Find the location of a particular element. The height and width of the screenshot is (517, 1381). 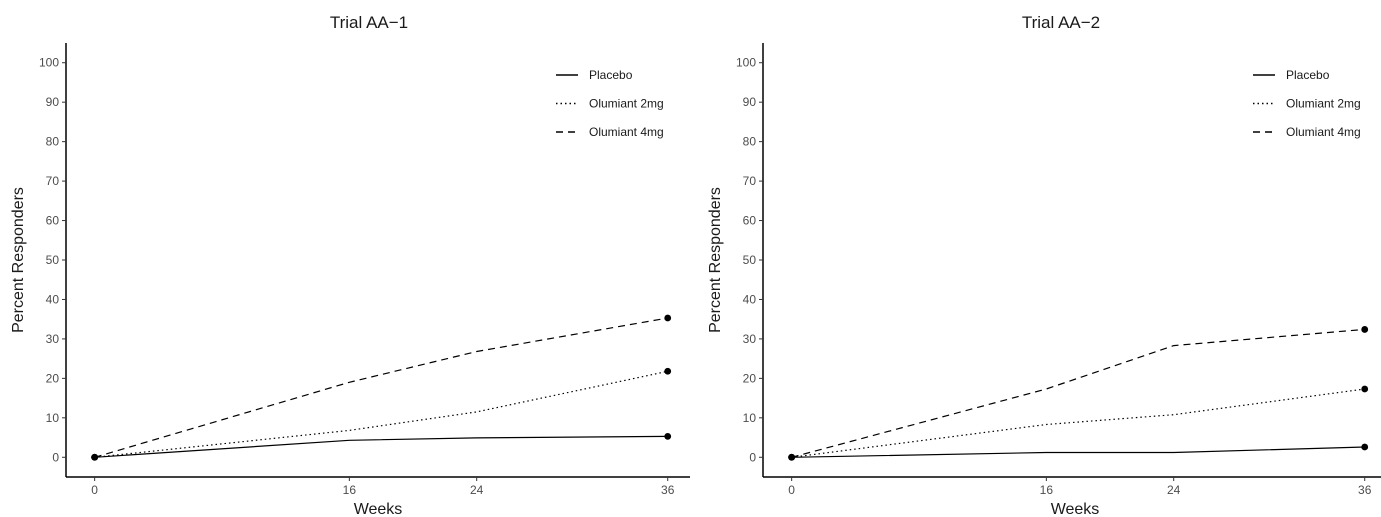

chart-title: Trial AA−1 is located at coordinates (369, 22).